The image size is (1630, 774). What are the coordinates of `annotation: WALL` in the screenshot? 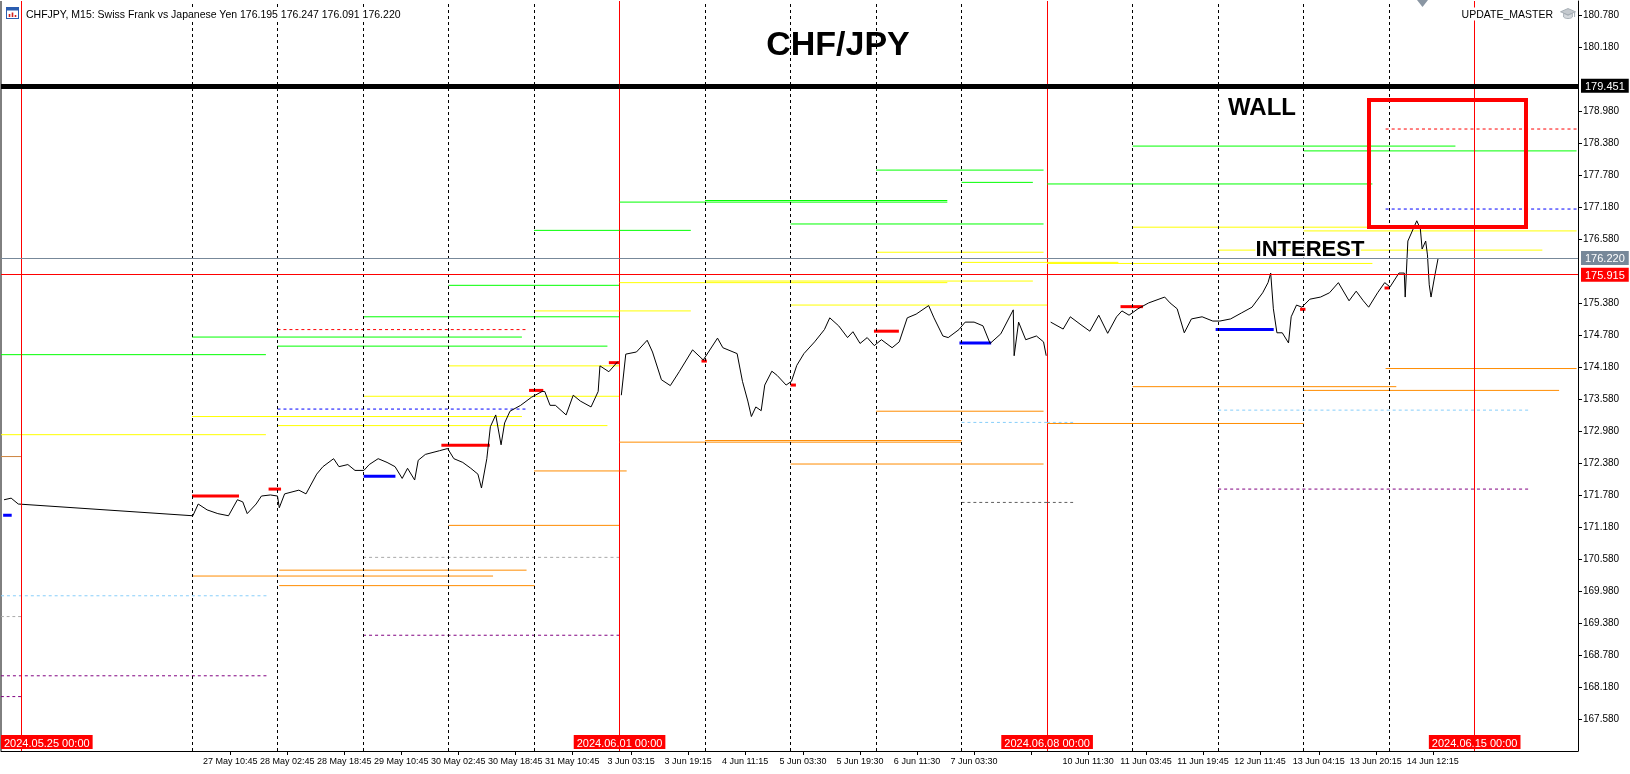 It's located at (1262, 106).